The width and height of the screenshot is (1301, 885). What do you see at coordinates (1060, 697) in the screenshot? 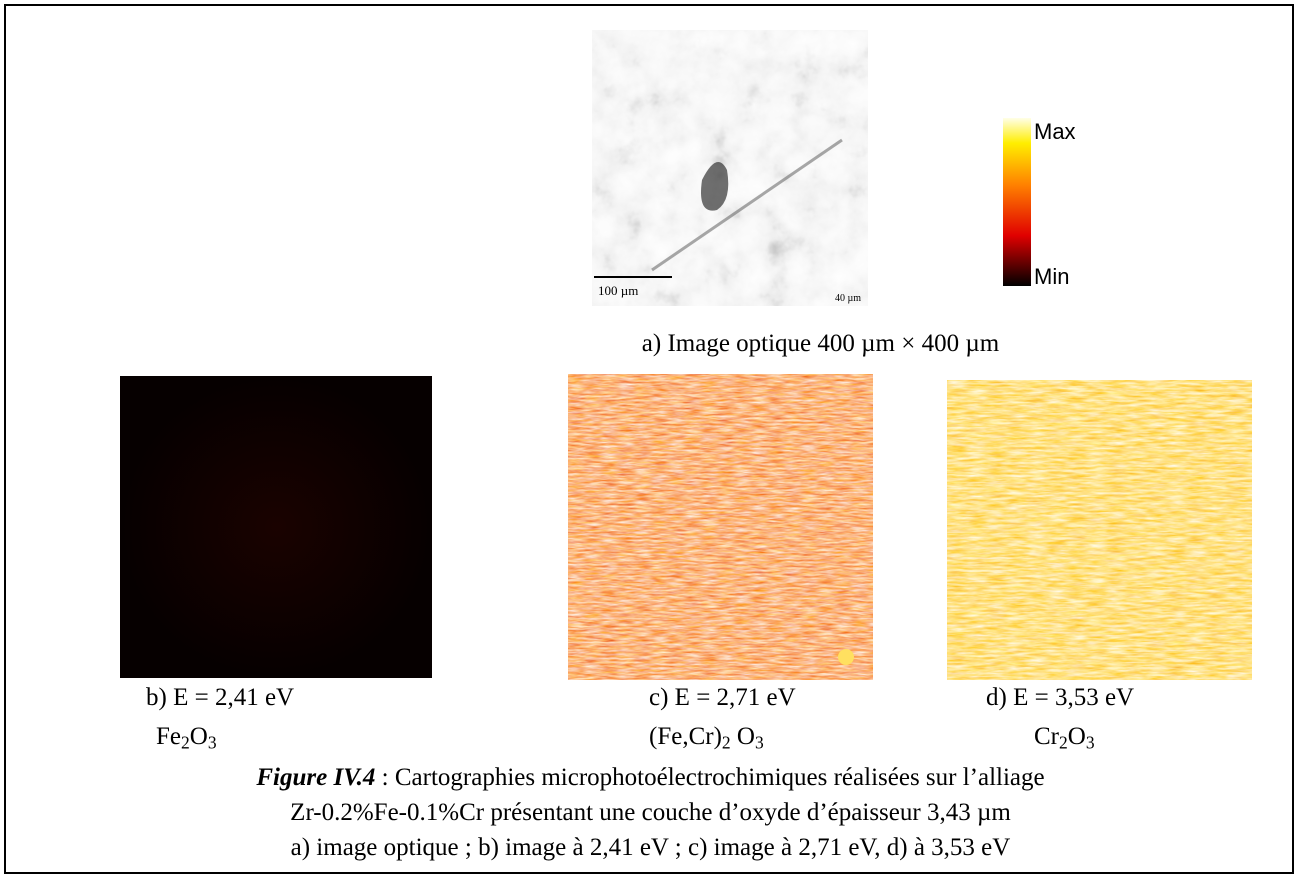
I see `panel-label: d) E = 3,53 eV` at bounding box center [1060, 697].